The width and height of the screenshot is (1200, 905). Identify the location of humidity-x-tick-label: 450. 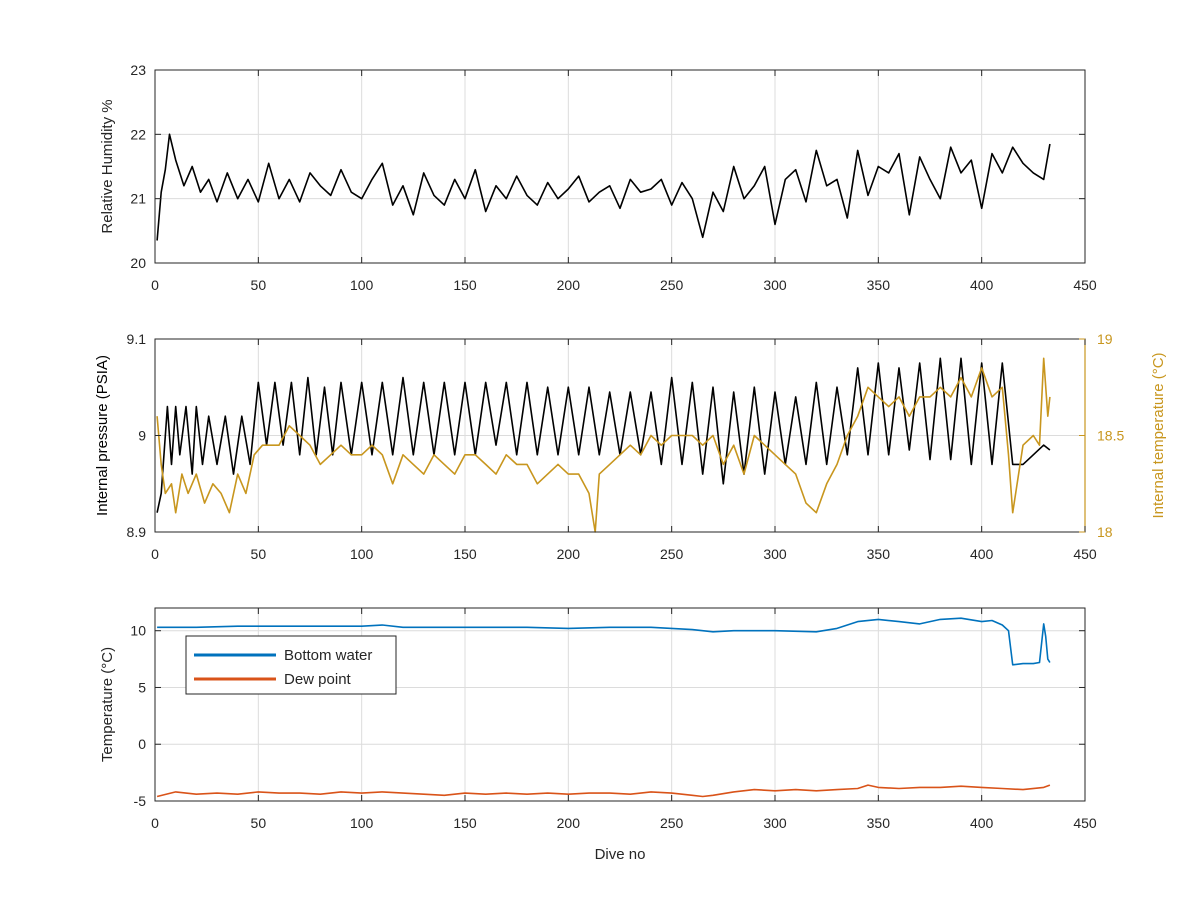
(1085, 285).